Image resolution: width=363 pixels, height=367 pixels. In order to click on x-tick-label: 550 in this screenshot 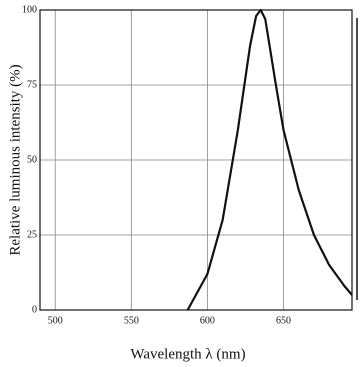, I will do `click(131, 320)`.